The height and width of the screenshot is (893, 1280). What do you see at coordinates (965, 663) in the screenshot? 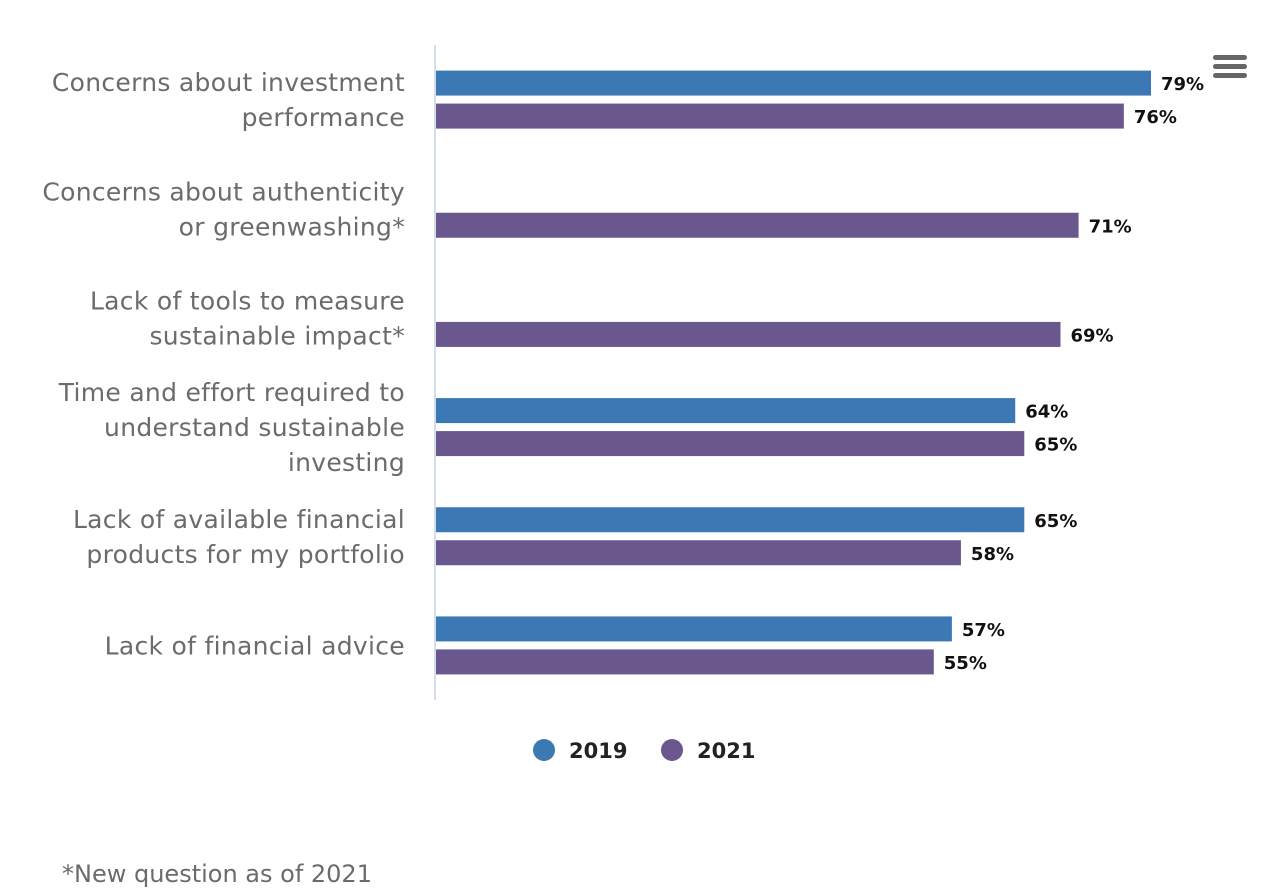
I see `data-label-2021: 55%` at bounding box center [965, 663].